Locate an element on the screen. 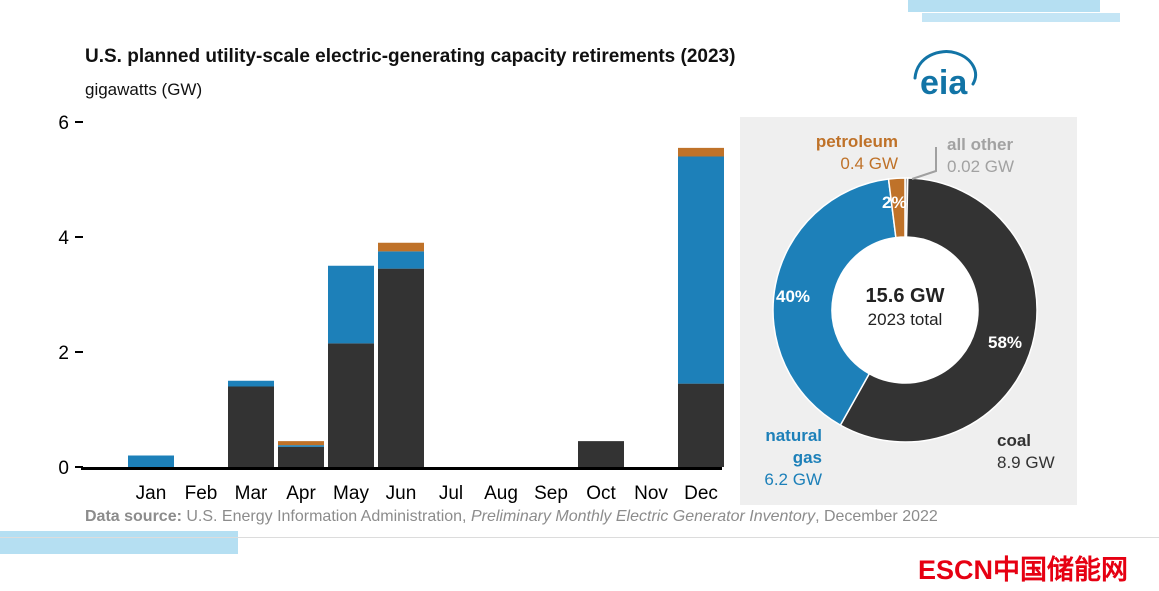 This screenshot has height=591, width=1159. data-source-body: U.S. Energy Information Administration, is located at coordinates (326, 516).